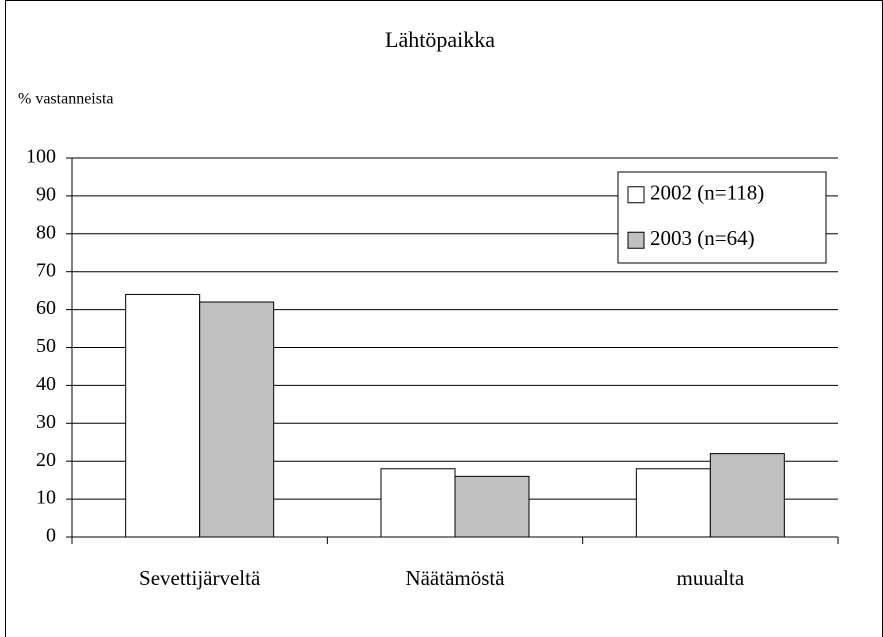 The image size is (883, 637). Describe the element at coordinates (46, 194) in the screenshot. I see `y-tick-label: 90` at that location.